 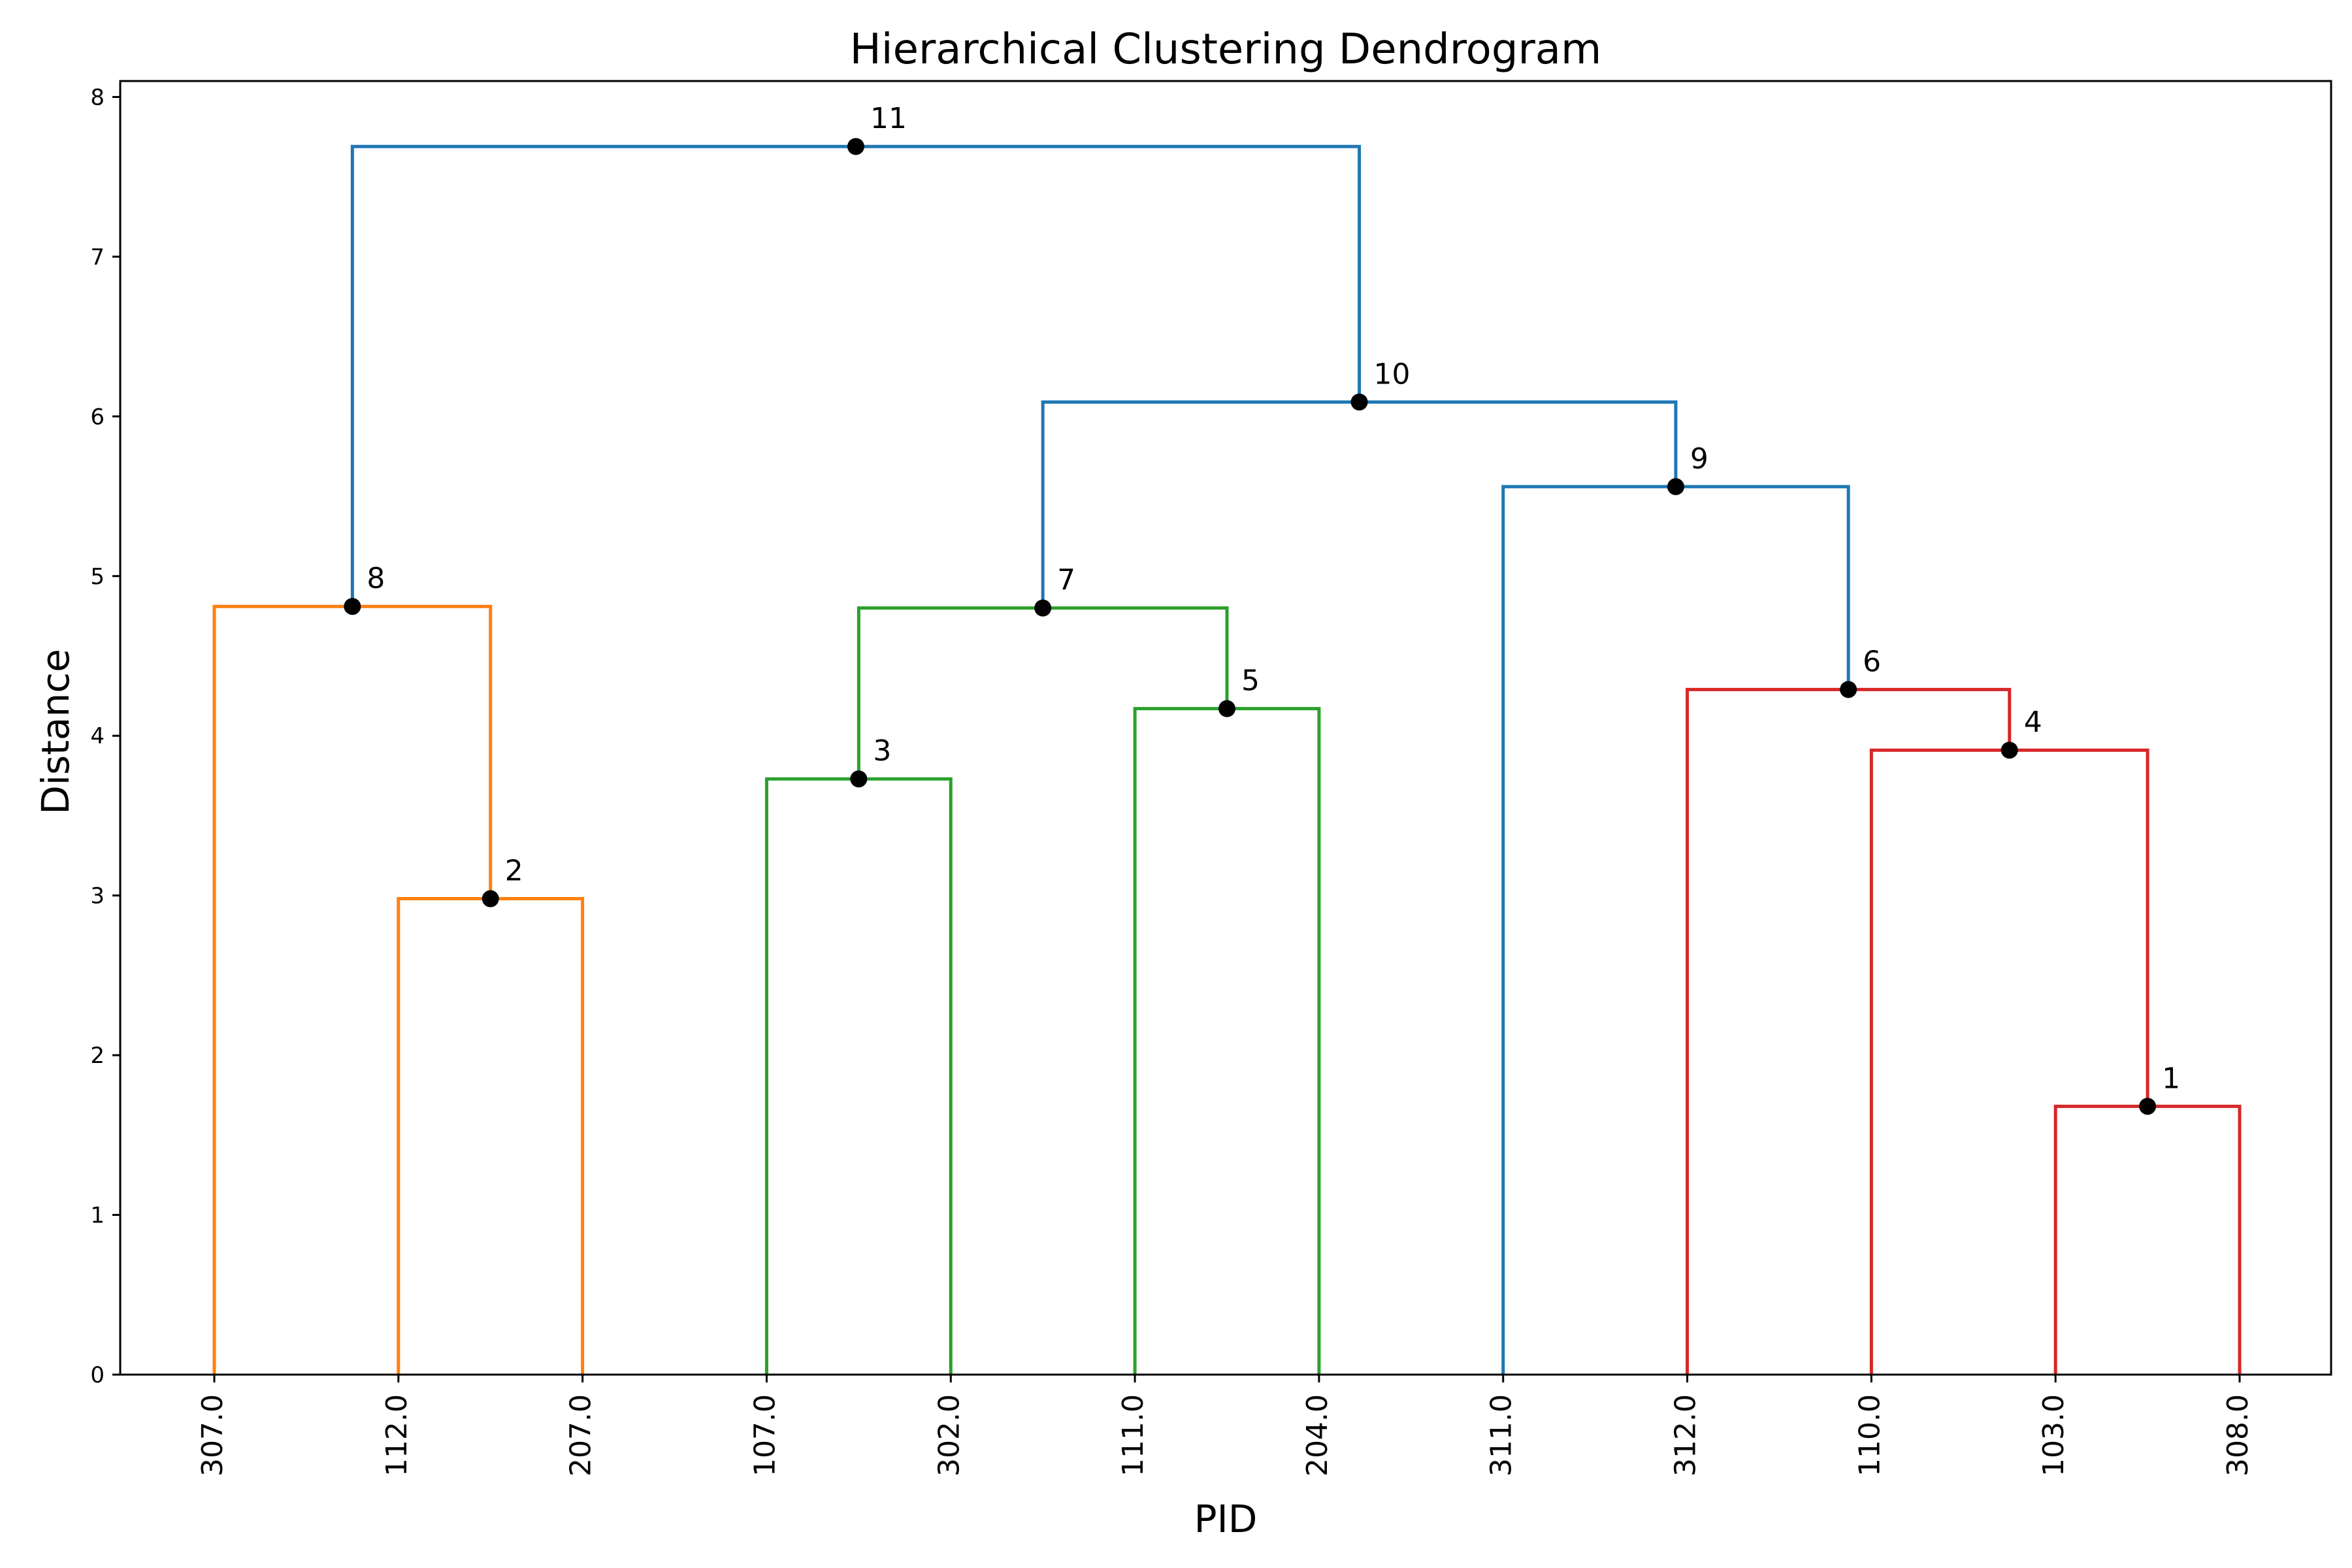 What do you see at coordinates (581, 1435) in the screenshot?
I see `x-tick-label: 207.0` at bounding box center [581, 1435].